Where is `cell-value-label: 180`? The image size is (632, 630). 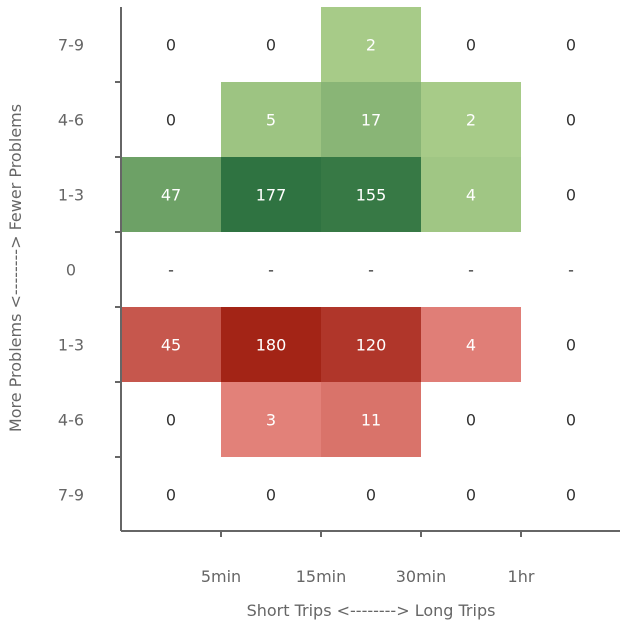 cell-value-label: 180 is located at coordinates (271, 345).